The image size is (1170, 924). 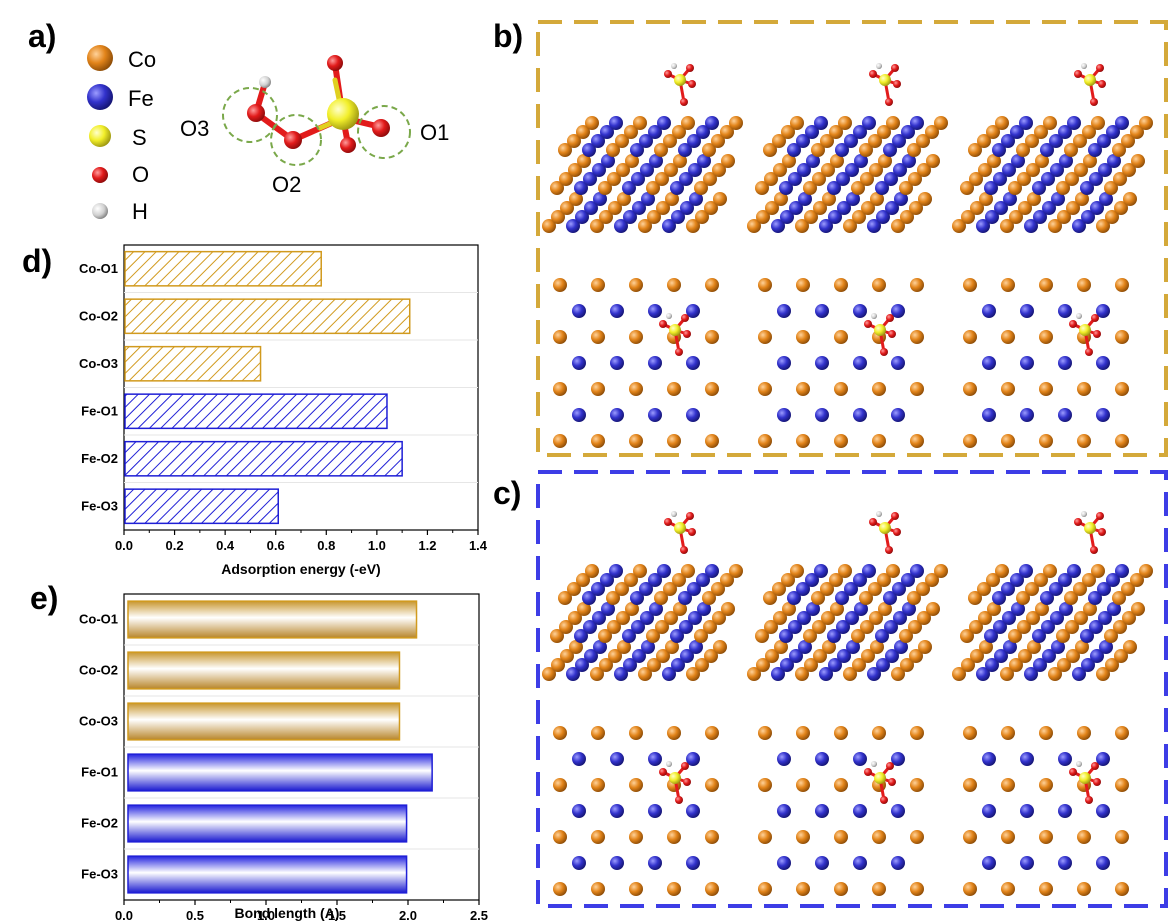 I want to click on bar-fe-o1, so click(x=256, y=411).